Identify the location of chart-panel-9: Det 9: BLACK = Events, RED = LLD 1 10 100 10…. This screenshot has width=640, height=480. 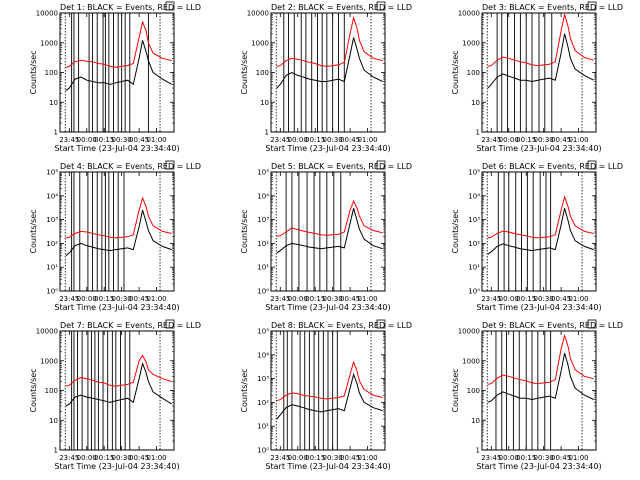
(537, 395).